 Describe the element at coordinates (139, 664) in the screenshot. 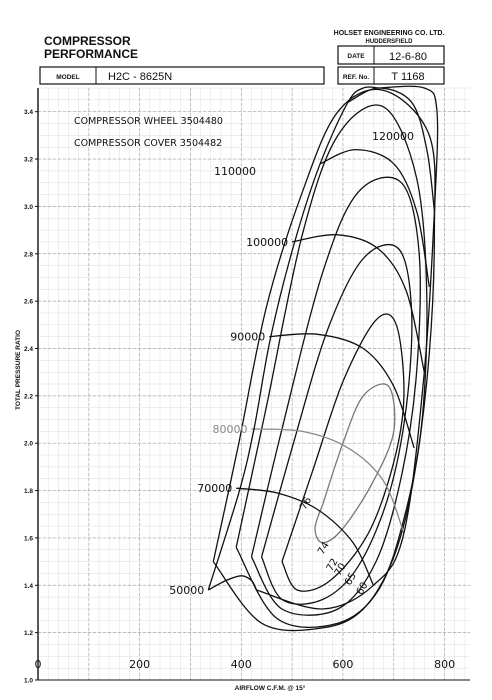

I see `x-tick-label: 200` at that location.